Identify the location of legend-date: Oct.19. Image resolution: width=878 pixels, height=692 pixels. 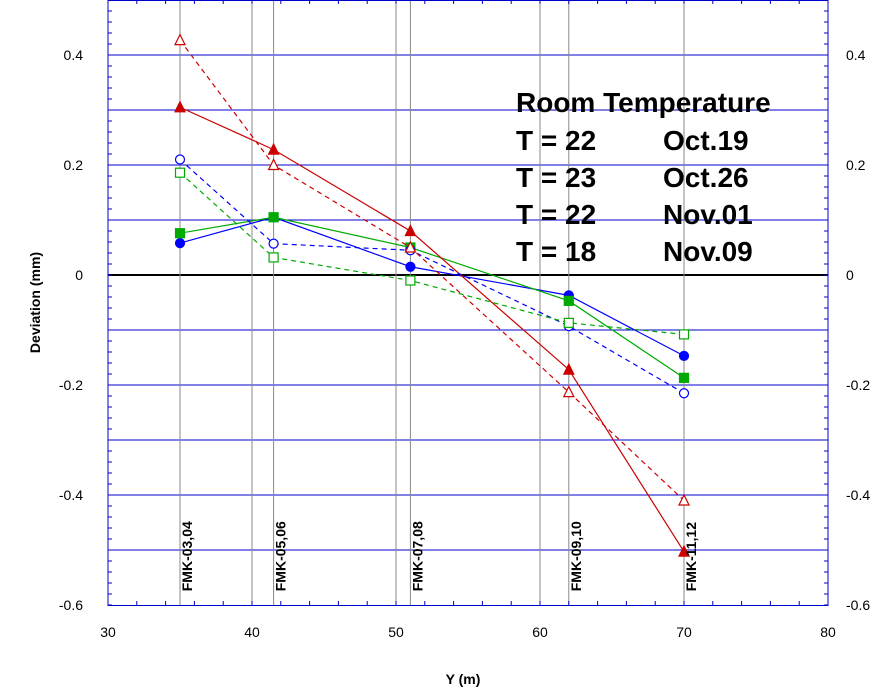
(706, 140).